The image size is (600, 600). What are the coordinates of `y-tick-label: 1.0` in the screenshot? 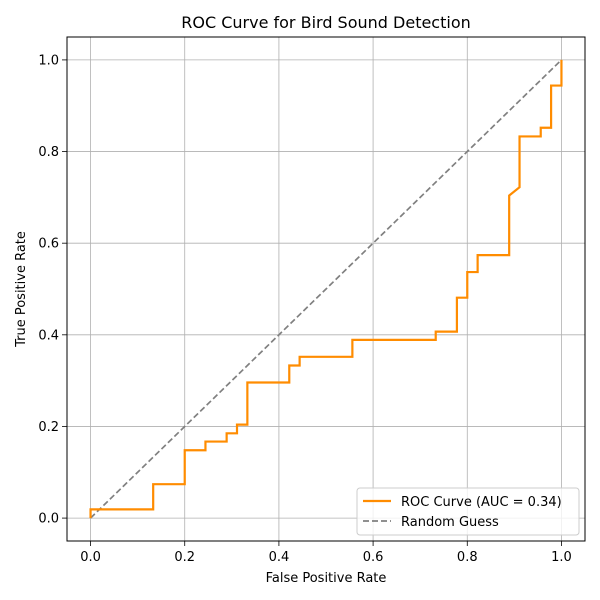 It's located at (48, 60).